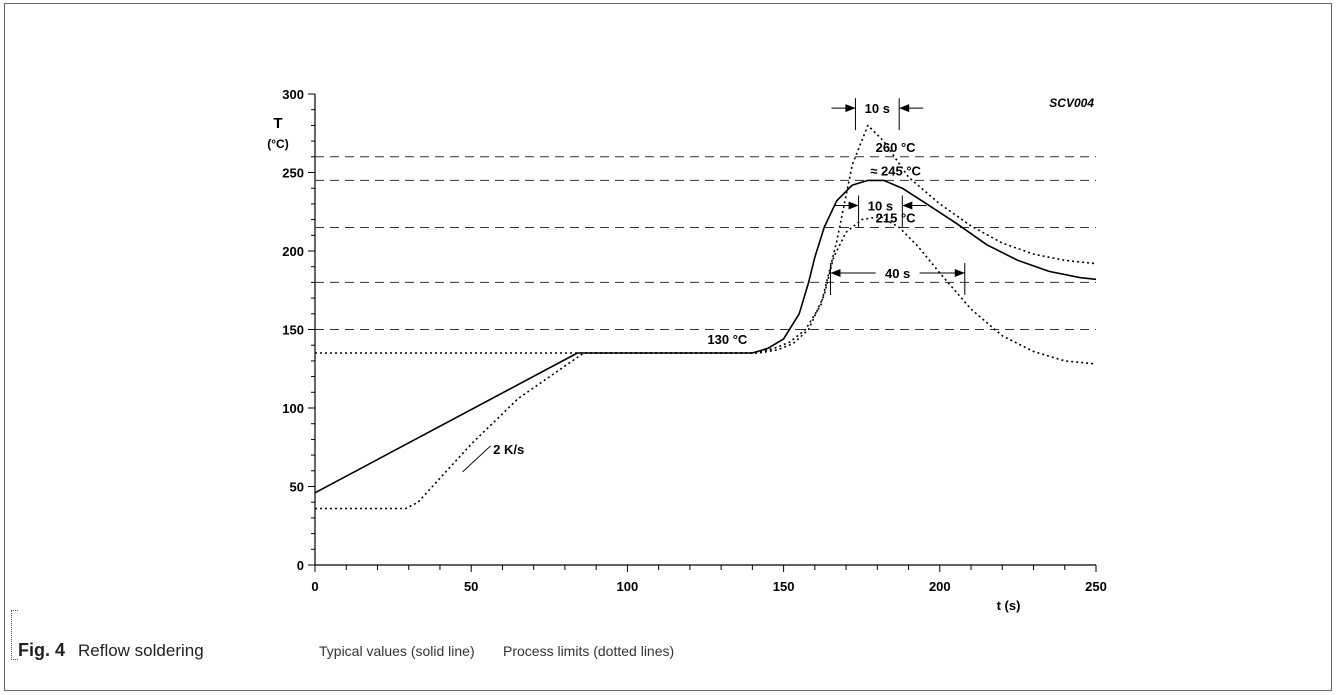 The height and width of the screenshot is (695, 1338). I want to click on y-axis-unit-label: (°C), so click(277, 144).